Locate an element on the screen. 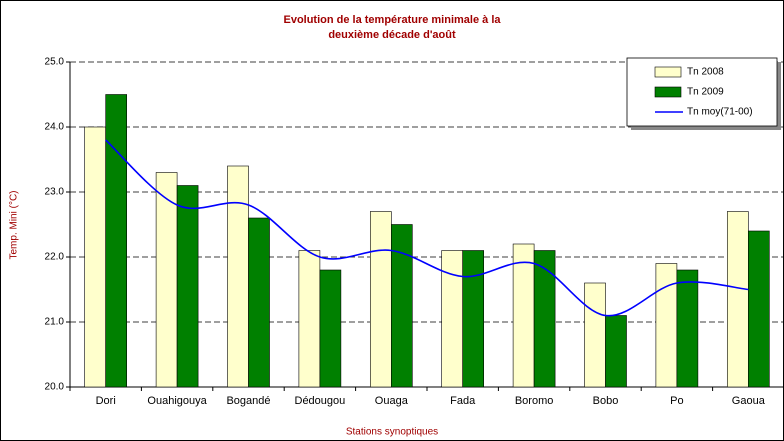  x-tick-label: Po is located at coordinates (676, 401).